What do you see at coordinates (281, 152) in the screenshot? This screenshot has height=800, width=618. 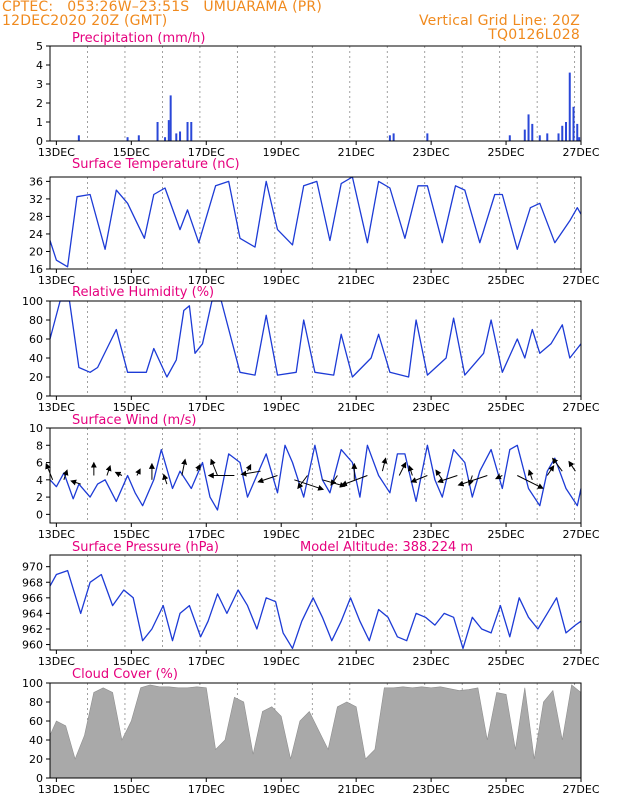 I see `precip-xtick-label: 19DEC` at bounding box center [281, 152].